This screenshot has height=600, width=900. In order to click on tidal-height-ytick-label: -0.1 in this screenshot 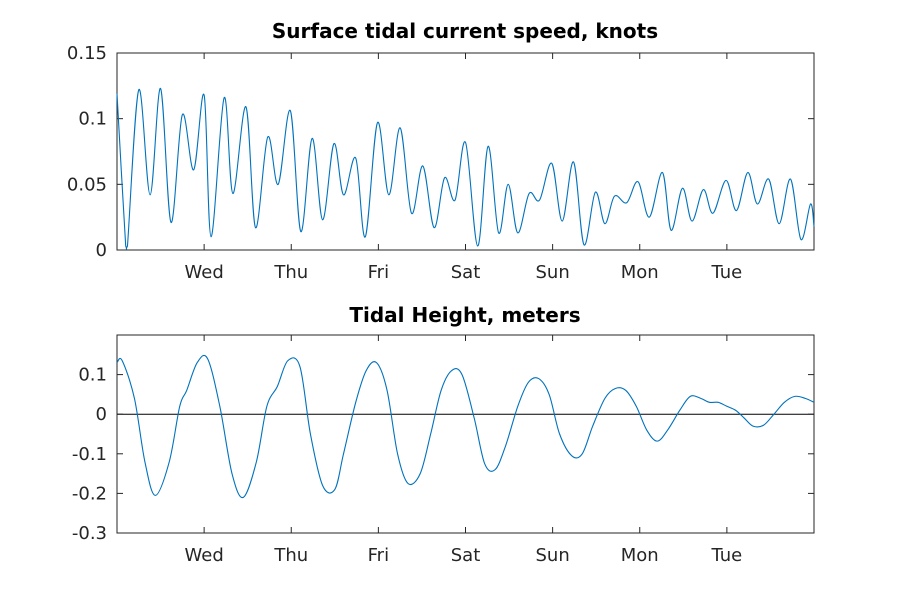, I will do `click(89, 454)`.